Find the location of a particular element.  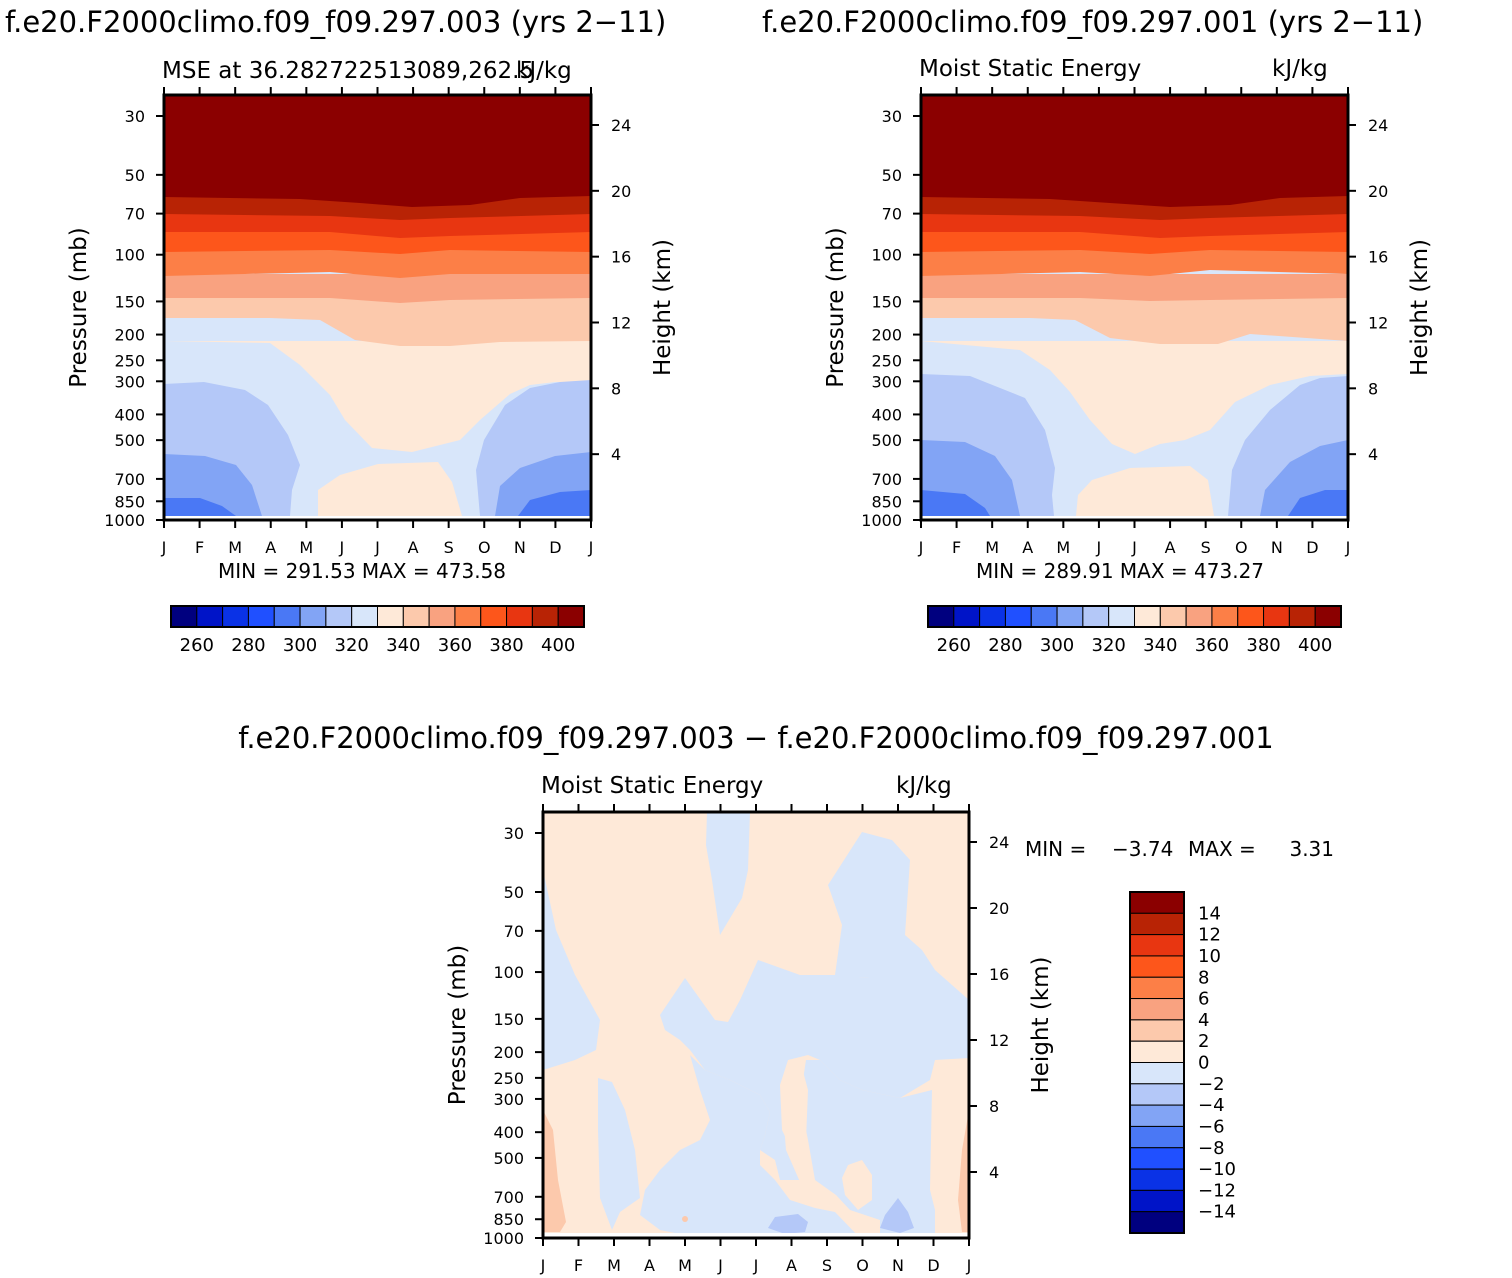

colorbar-label: 300 is located at coordinates (300, 645).